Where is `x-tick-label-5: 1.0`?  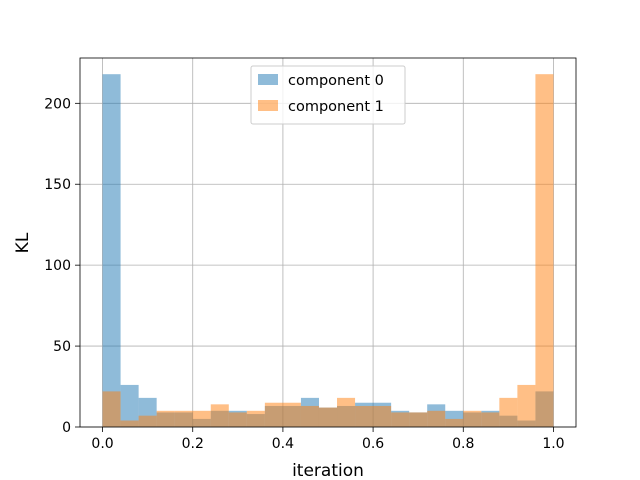
x-tick-label-5: 1.0 is located at coordinates (553, 444).